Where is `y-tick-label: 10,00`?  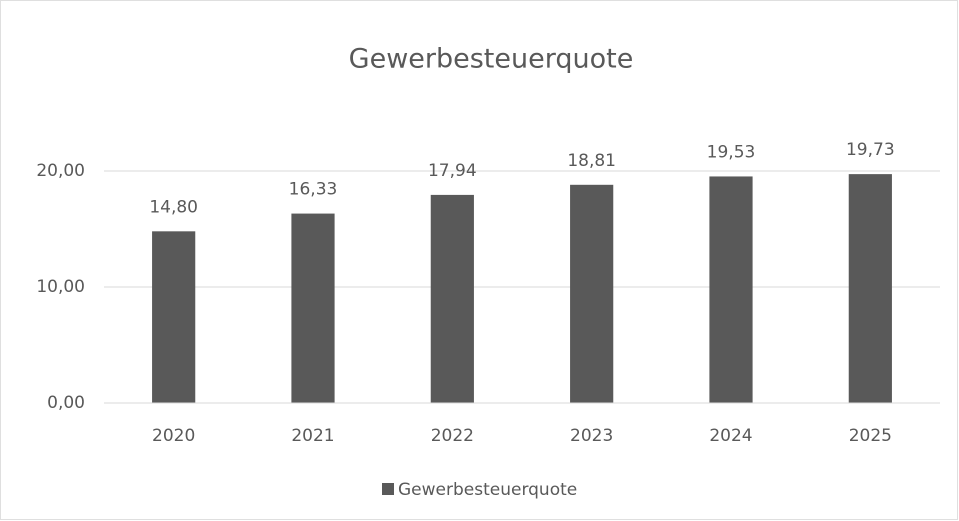 y-tick-label: 10,00 is located at coordinates (60, 287).